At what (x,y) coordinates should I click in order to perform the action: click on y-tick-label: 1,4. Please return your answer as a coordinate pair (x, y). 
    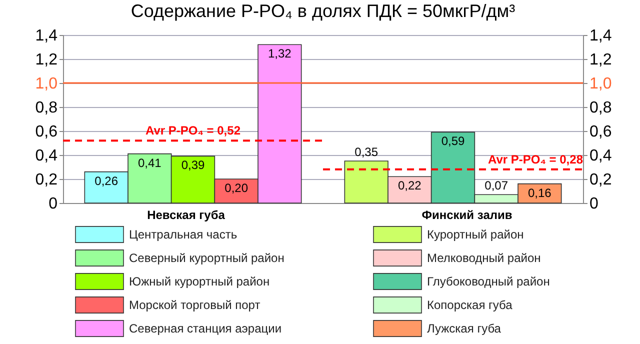
    Looking at the image, I should click on (46, 36).